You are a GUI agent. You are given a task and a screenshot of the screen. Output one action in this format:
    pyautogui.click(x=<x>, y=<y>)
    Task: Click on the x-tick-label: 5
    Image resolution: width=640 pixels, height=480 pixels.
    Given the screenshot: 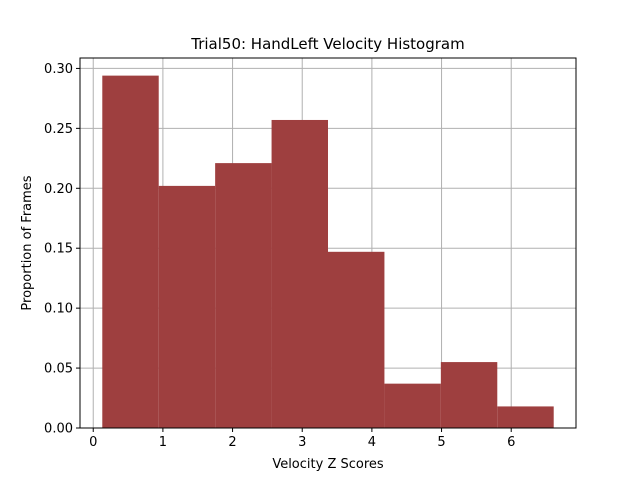 What is the action you would take?
    pyautogui.click(x=441, y=442)
    